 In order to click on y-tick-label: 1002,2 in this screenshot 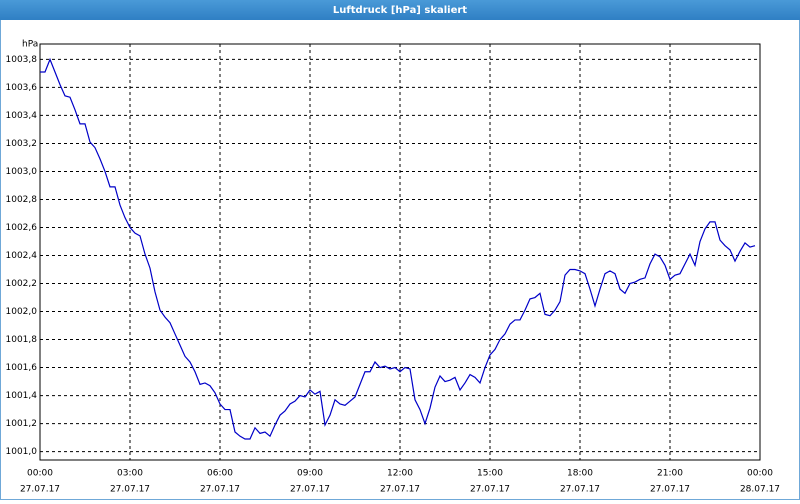, I will do `click(22, 284)`.